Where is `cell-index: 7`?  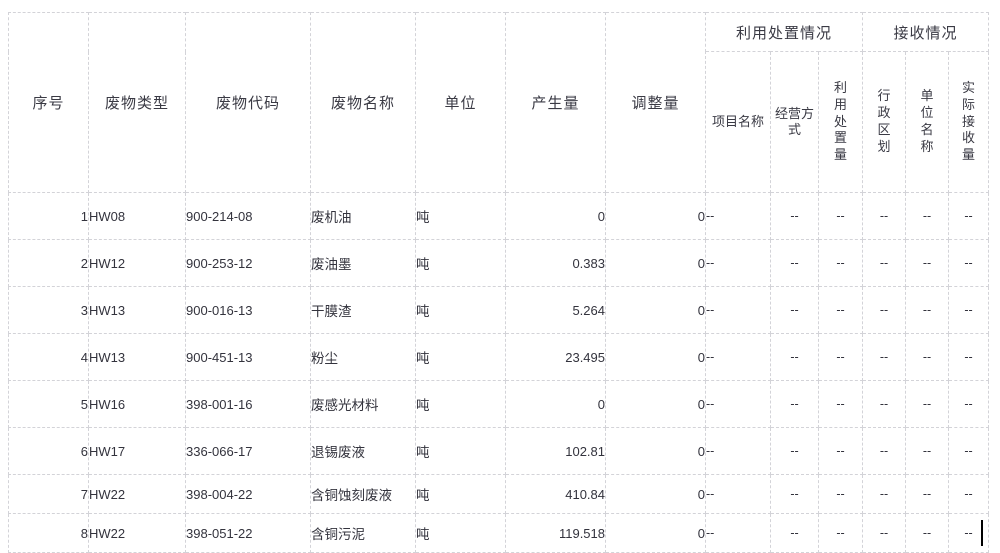 cell-index: 7 is located at coordinates (48, 494).